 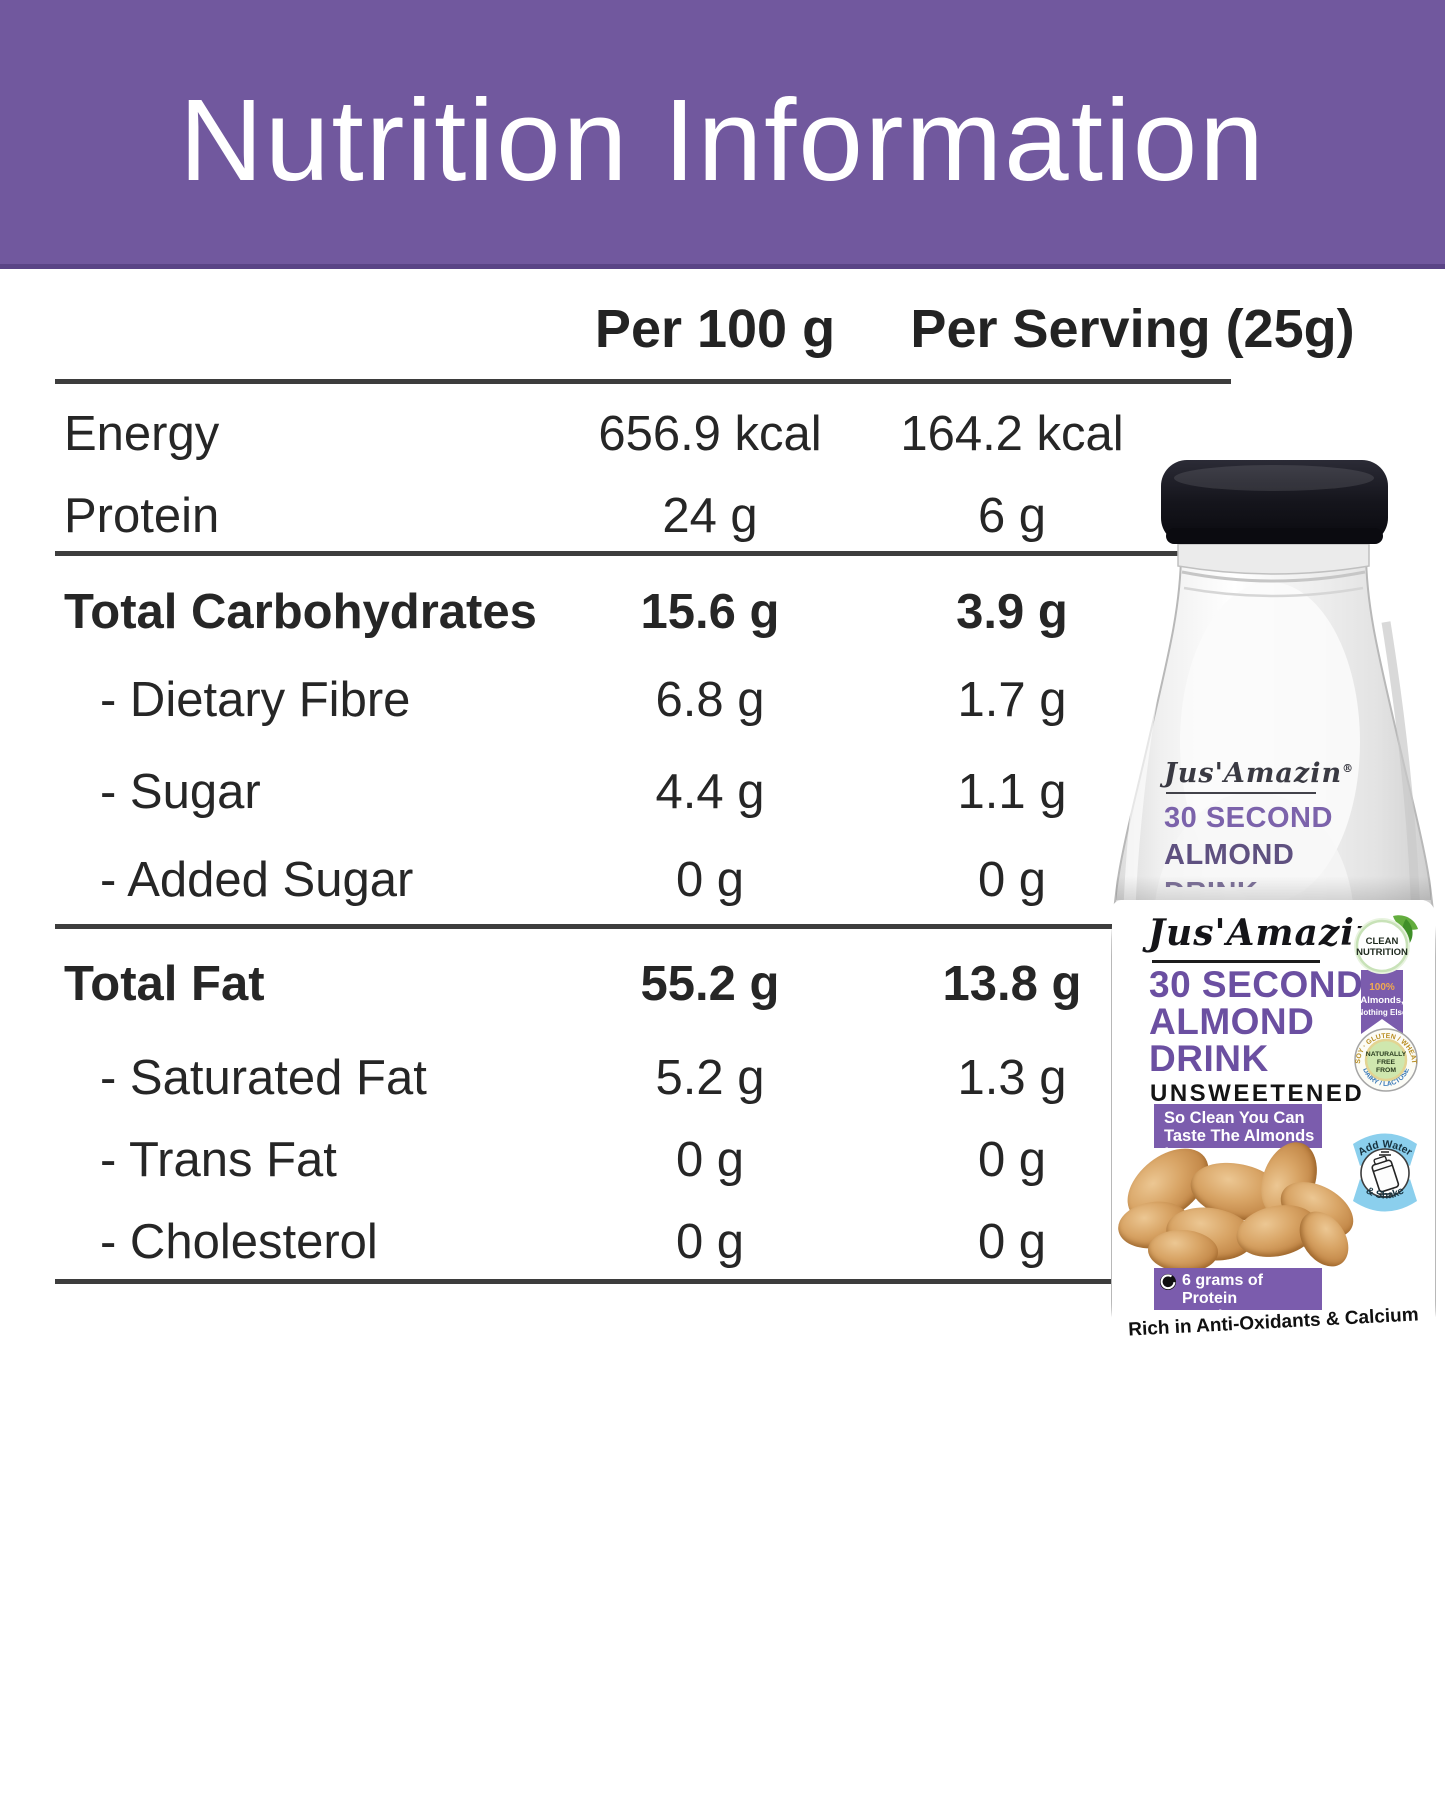 What do you see at coordinates (1209, 1058) in the screenshot?
I see `product-title-line3: DRINK` at bounding box center [1209, 1058].